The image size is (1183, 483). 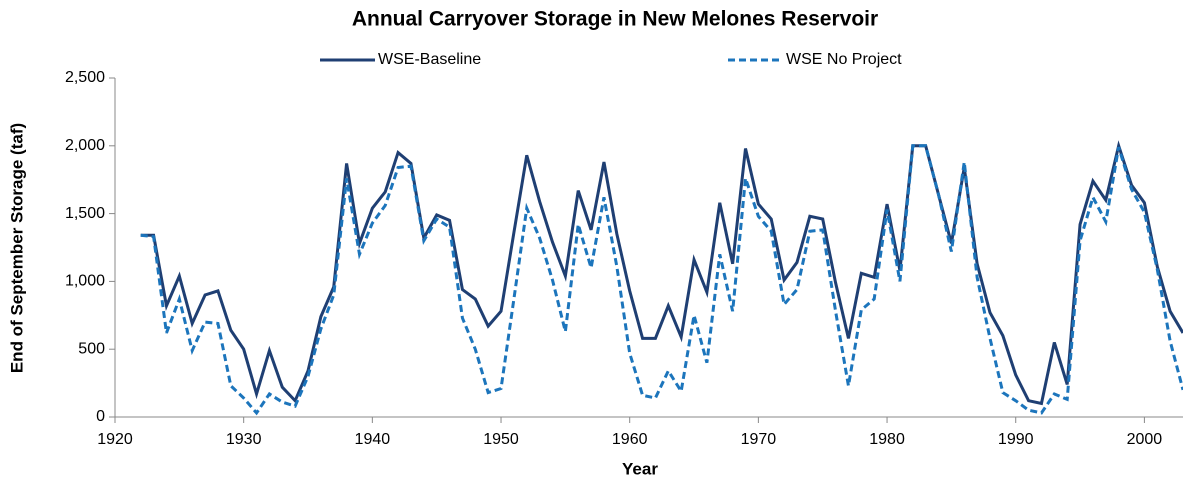 What do you see at coordinates (1145, 439) in the screenshot?
I see `x-tick-label: 2000` at bounding box center [1145, 439].